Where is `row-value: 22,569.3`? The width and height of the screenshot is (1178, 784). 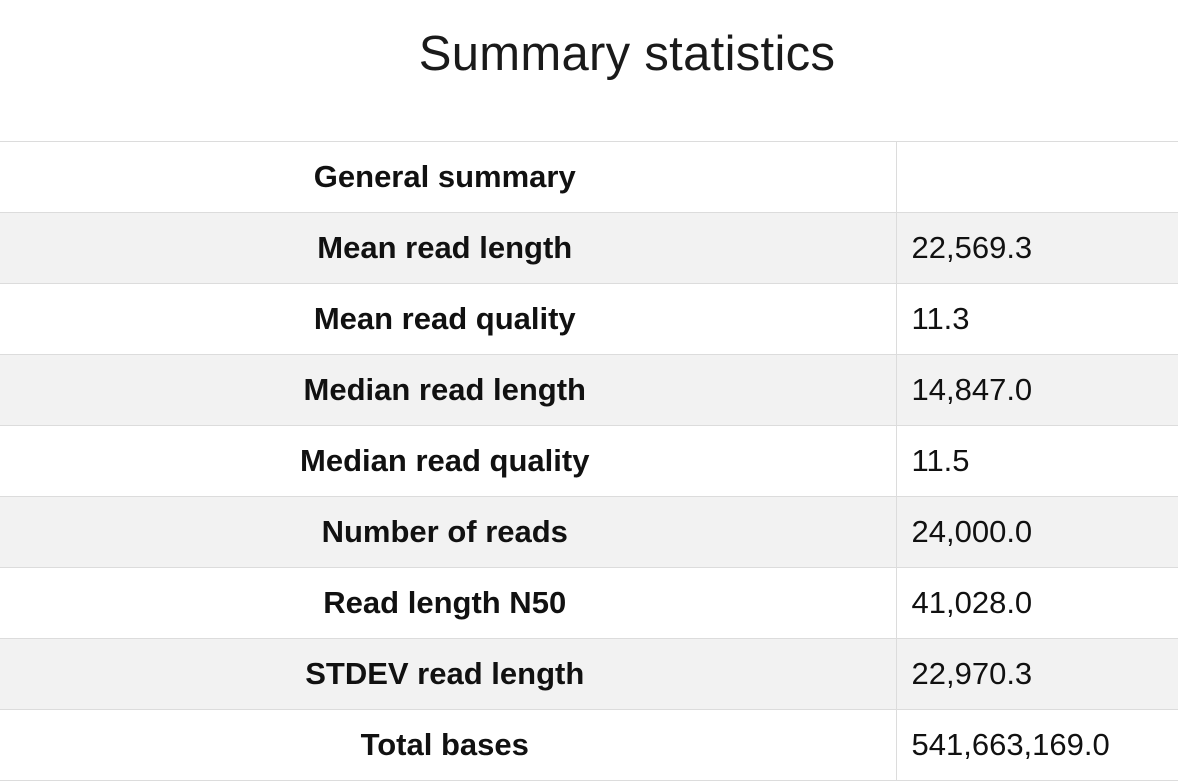
row-value: 22,569.3 is located at coordinates (1036, 248).